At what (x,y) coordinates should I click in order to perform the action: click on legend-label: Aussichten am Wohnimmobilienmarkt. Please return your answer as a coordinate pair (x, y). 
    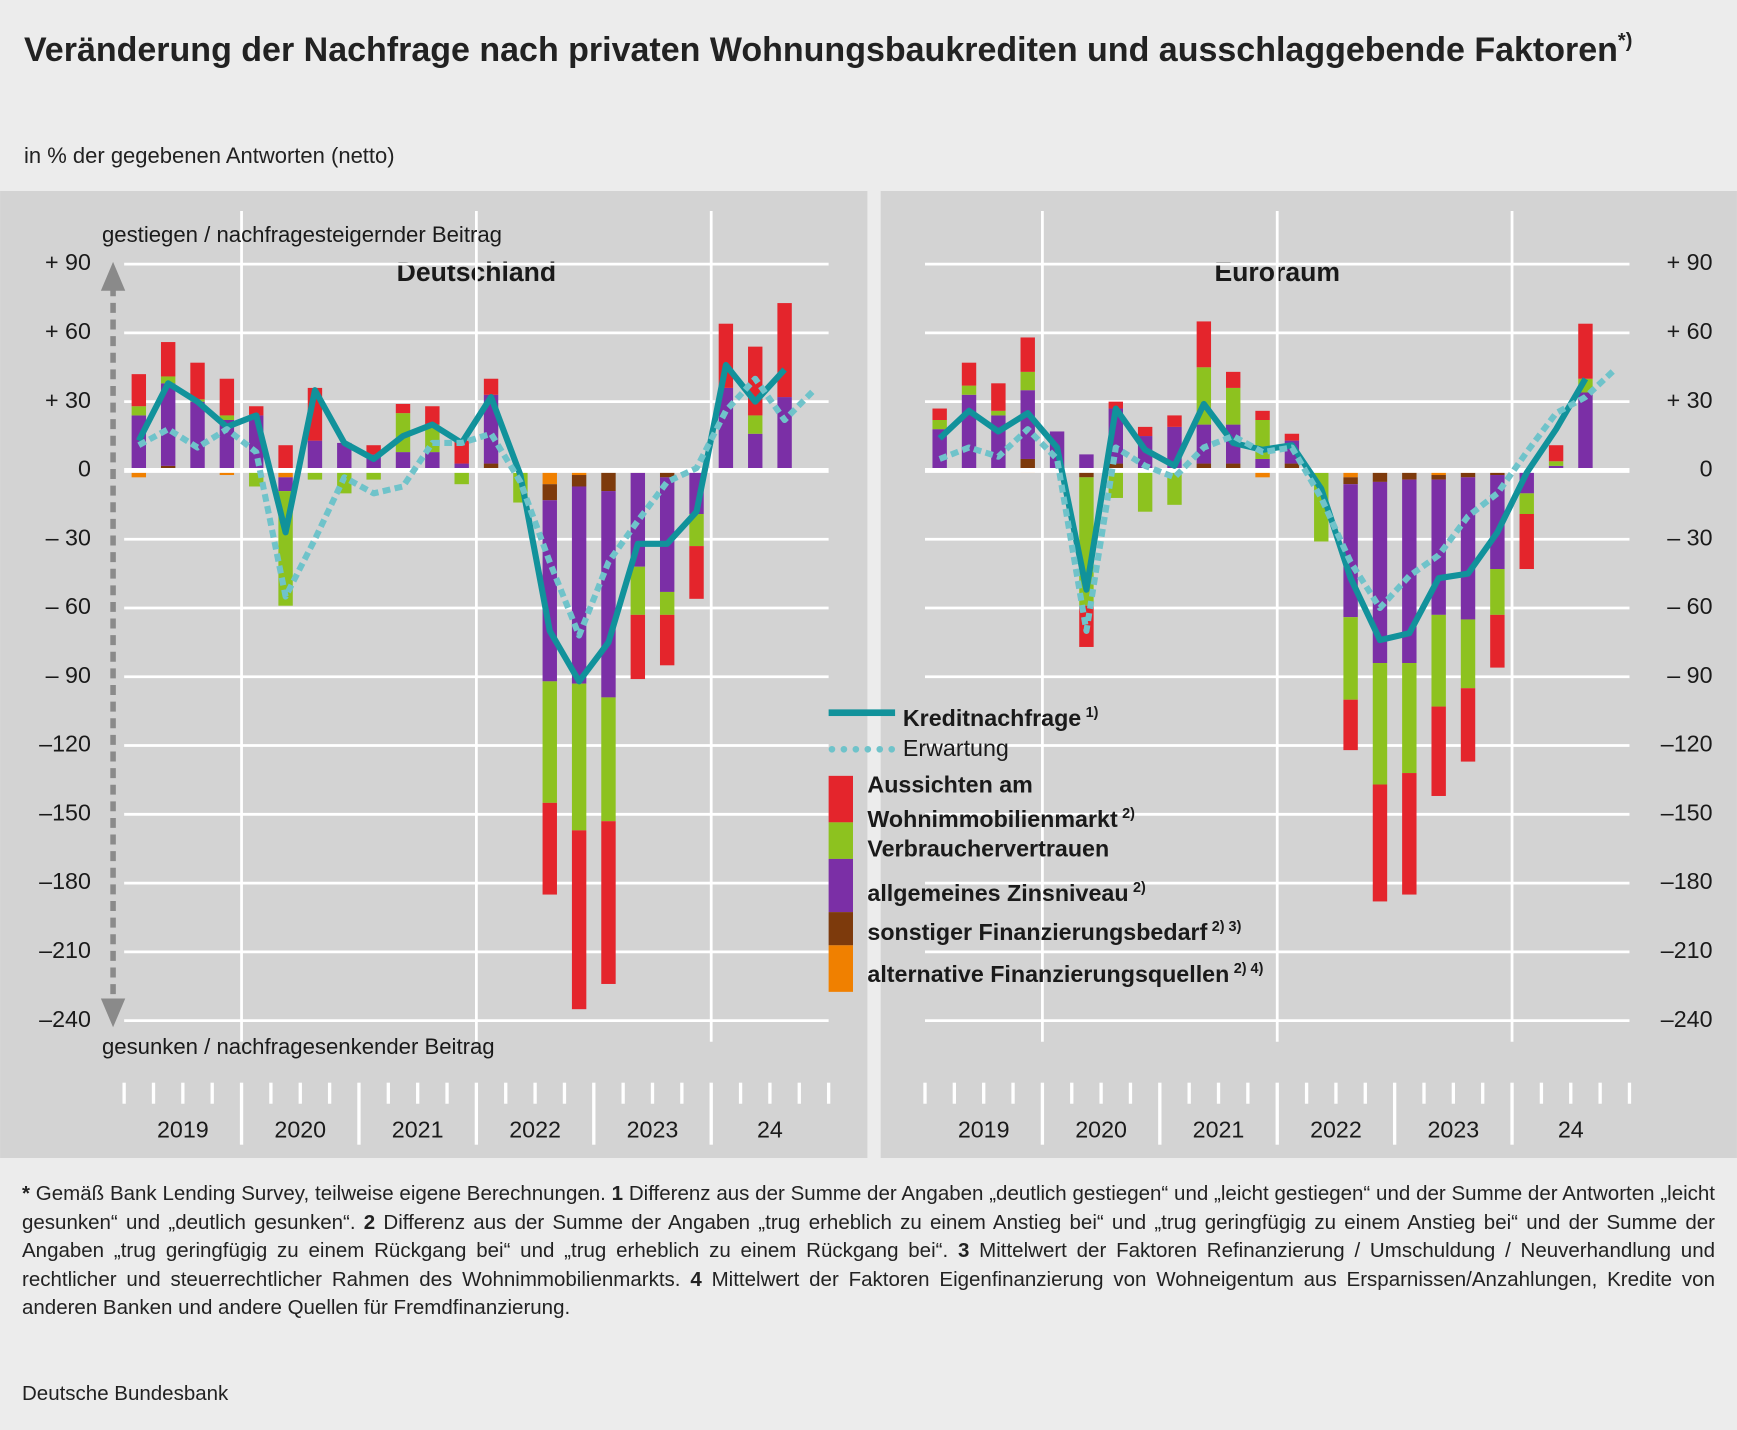
    Looking at the image, I should click on (992, 802).